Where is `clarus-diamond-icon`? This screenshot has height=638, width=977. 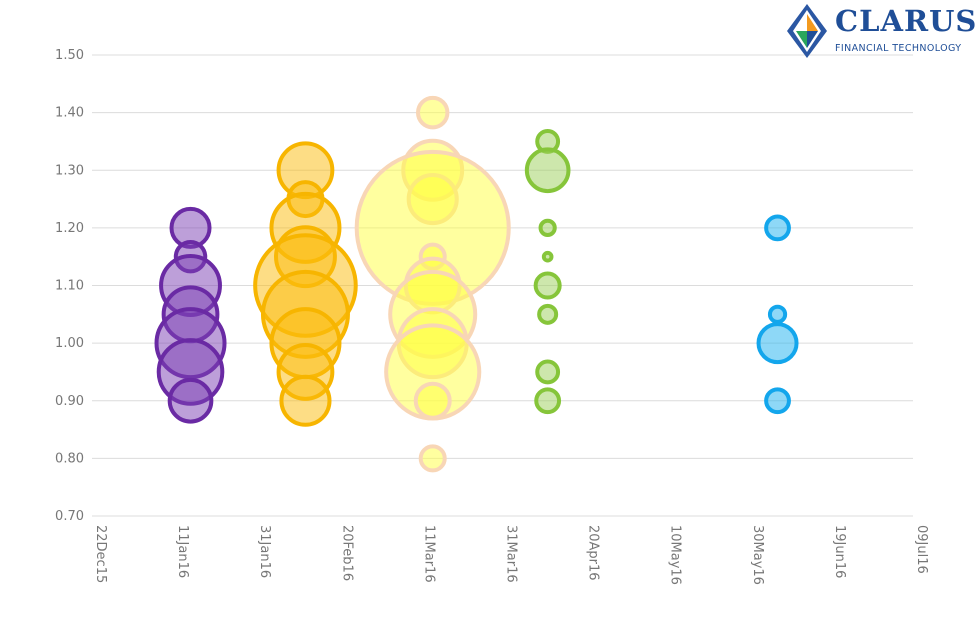
clarus-diamond-icon is located at coordinates (807, 31).